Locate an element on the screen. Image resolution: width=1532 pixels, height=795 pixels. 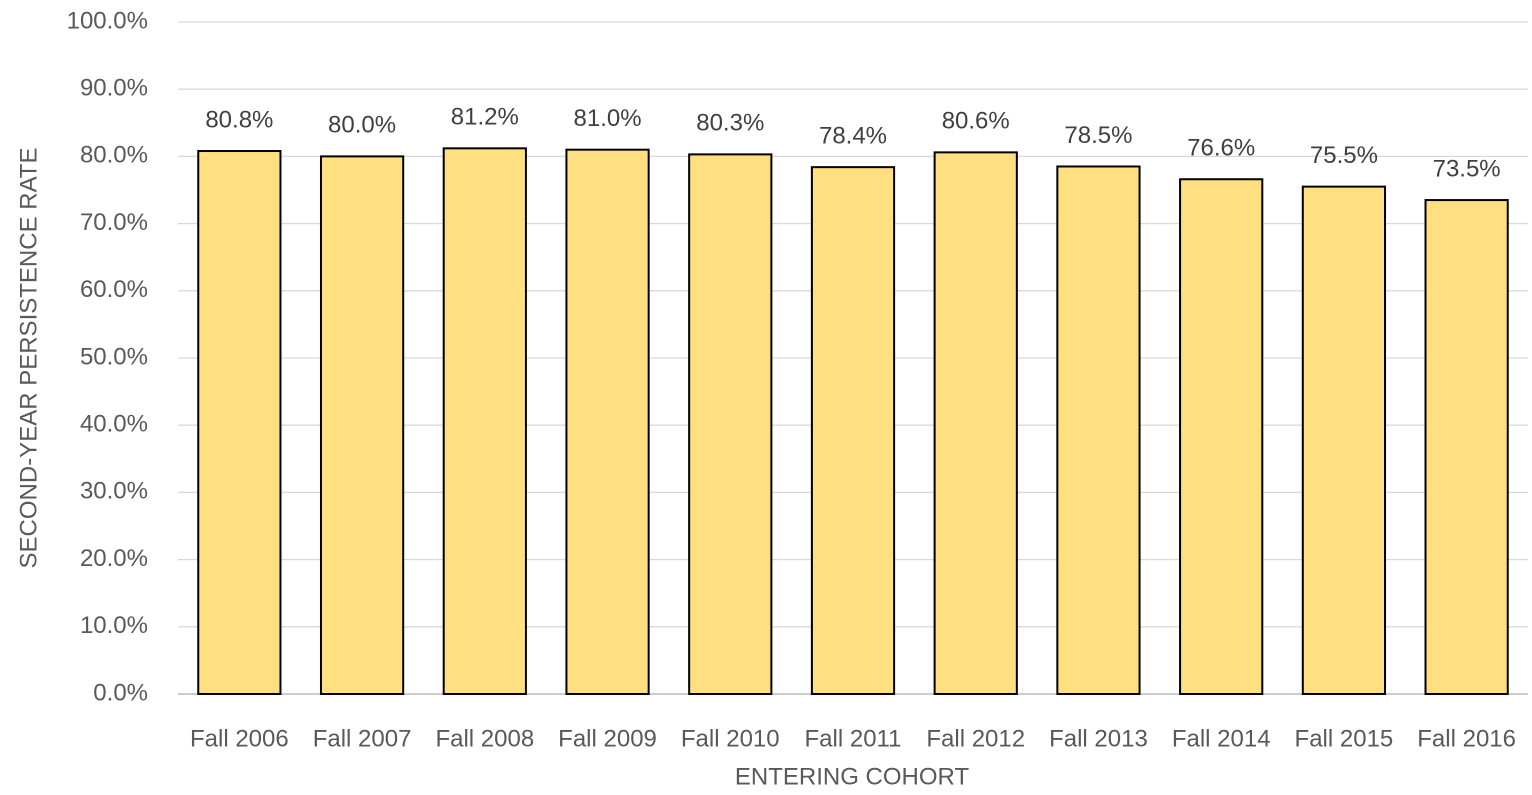
y-tick-label: 40.0% is located at coordinates (114, 424).